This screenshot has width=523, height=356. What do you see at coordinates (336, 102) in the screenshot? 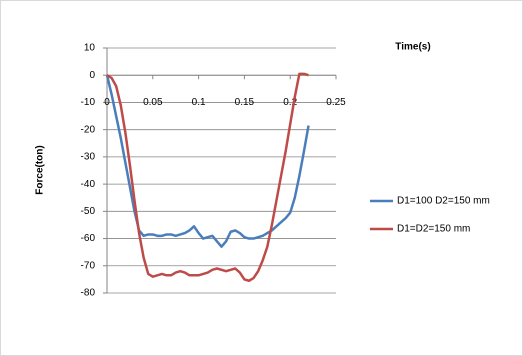
I see `x-tick-label: 0.25` at bounding box center [336, 102].